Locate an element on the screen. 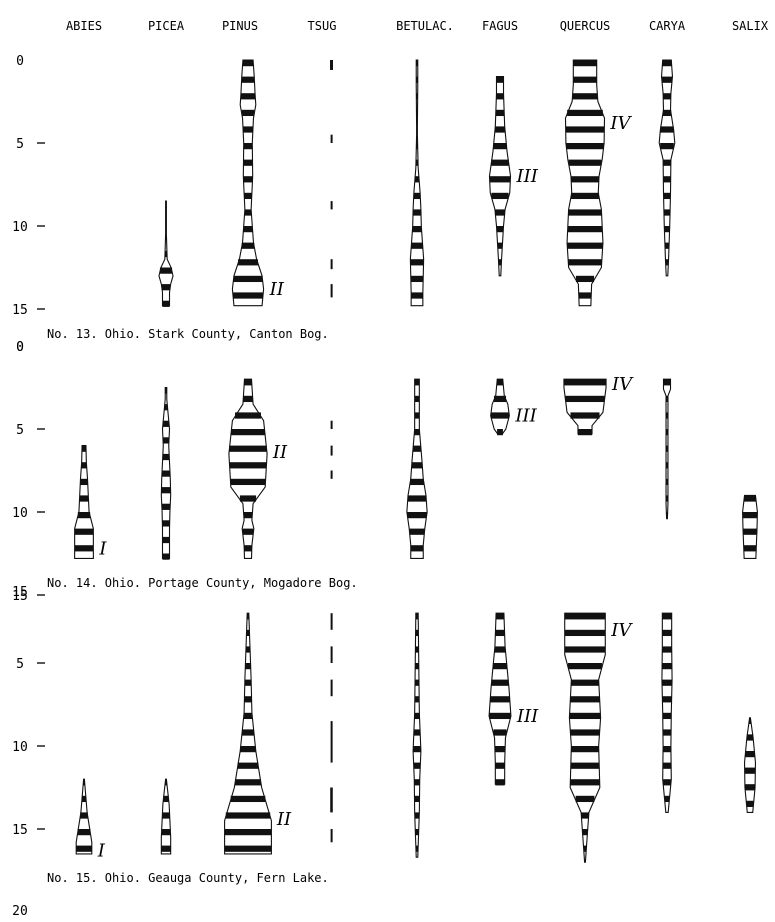  curve-tsug is located at coordinates (331, 728).